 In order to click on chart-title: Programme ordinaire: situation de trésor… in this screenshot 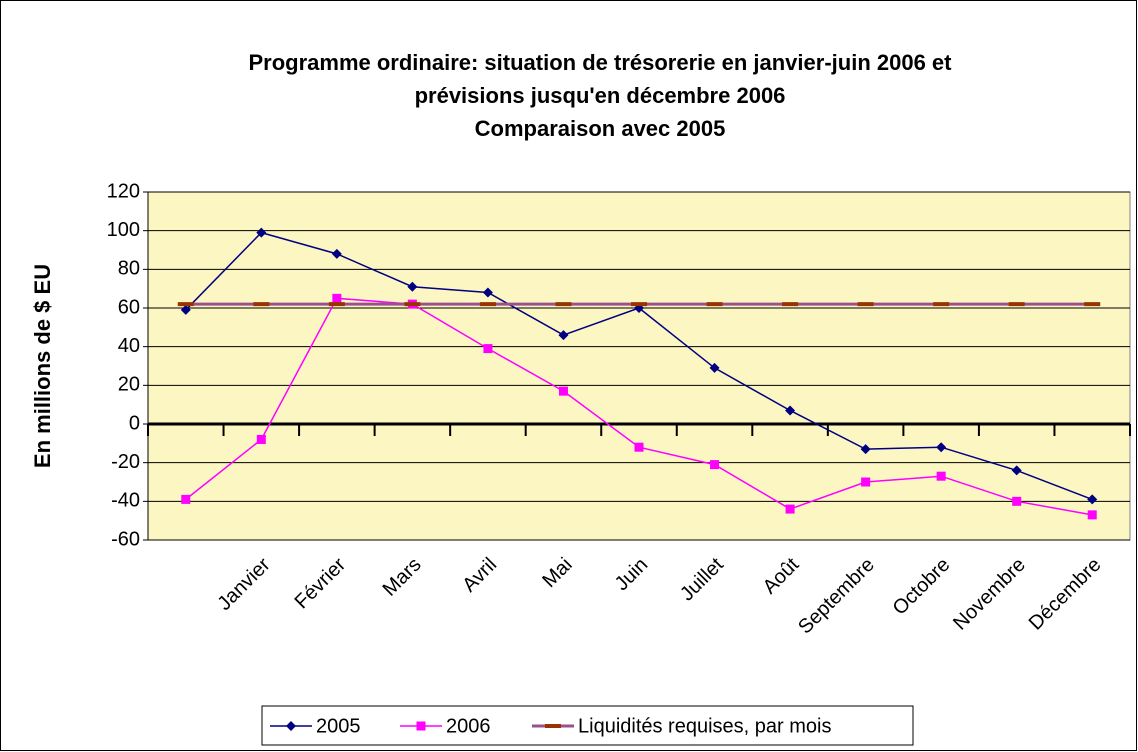, I will do `click(600, 62)`.